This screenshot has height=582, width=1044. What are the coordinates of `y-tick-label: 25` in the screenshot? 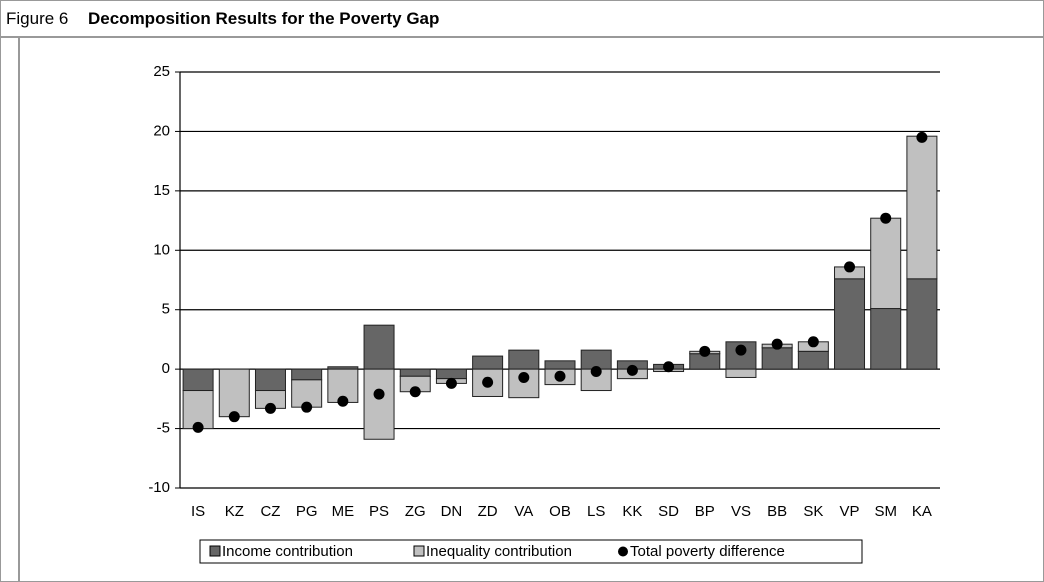 It's located at (161, 71).